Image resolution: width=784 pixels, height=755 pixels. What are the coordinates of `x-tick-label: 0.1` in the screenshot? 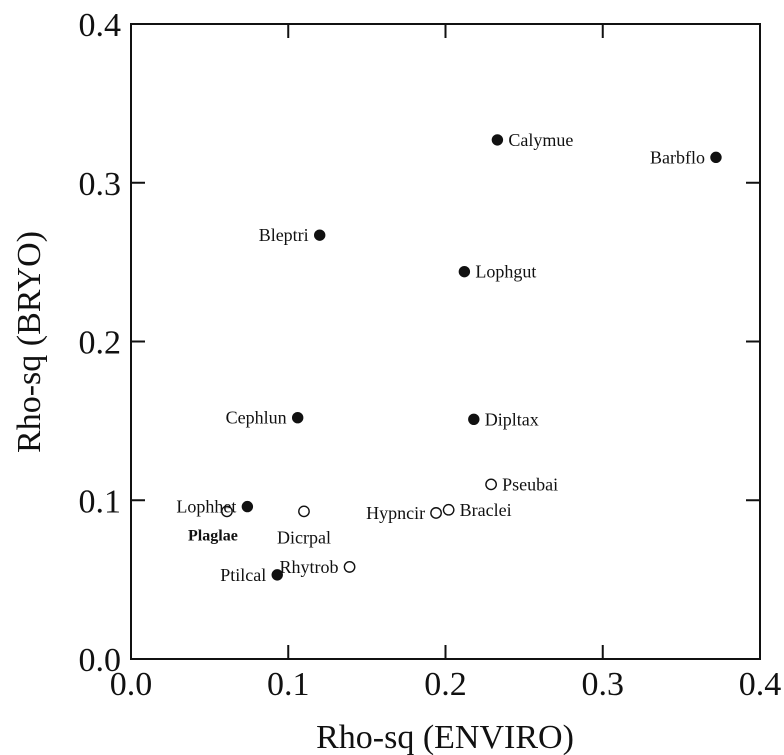 It's located at (288, 684).